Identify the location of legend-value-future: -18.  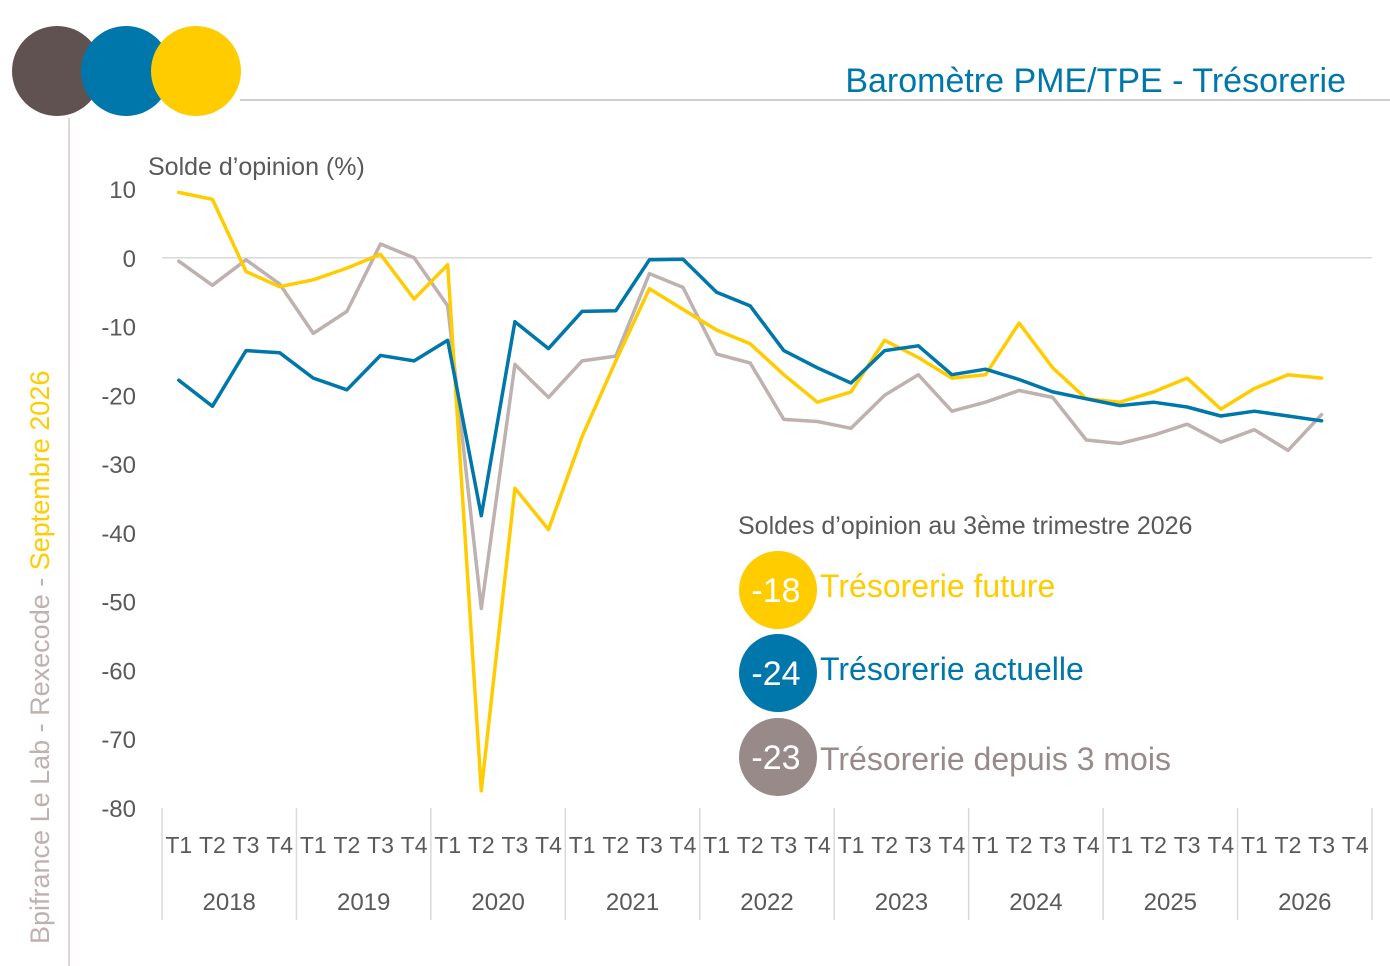
(775, 591).